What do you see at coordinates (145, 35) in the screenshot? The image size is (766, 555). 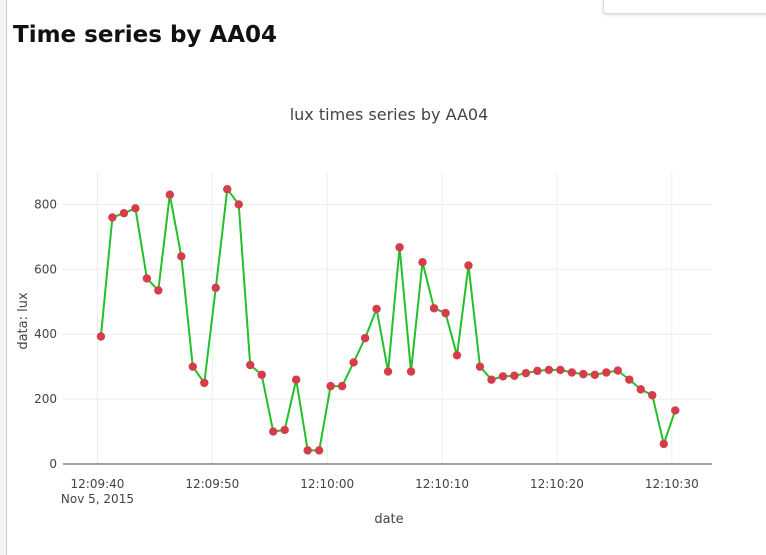 I see `page-title: Time series by AA04` at bounding box center [145, 35].